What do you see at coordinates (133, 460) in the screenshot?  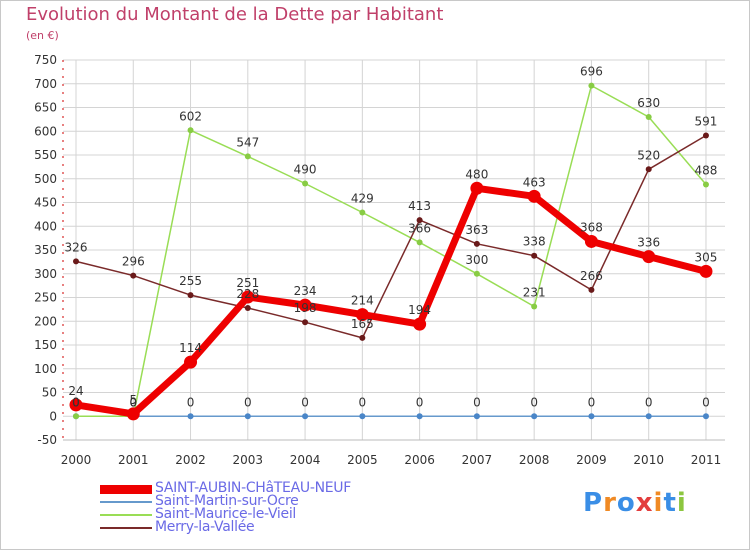 I see `x-tick-label: 2001` at bounding box center [133, 460].